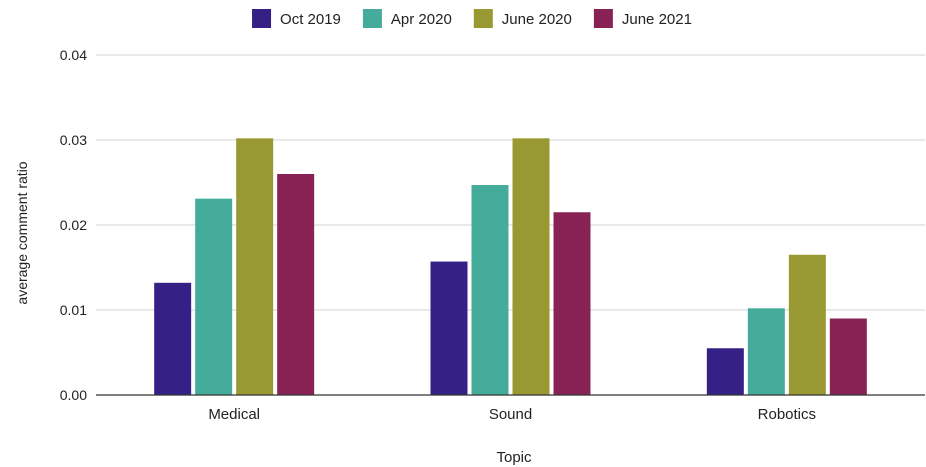 The width and height of the screenshot is (926, 467). I want to click on y-axis-ticks: 0.00 0.01 0.02 0.03 0.04, so click(73, 225).